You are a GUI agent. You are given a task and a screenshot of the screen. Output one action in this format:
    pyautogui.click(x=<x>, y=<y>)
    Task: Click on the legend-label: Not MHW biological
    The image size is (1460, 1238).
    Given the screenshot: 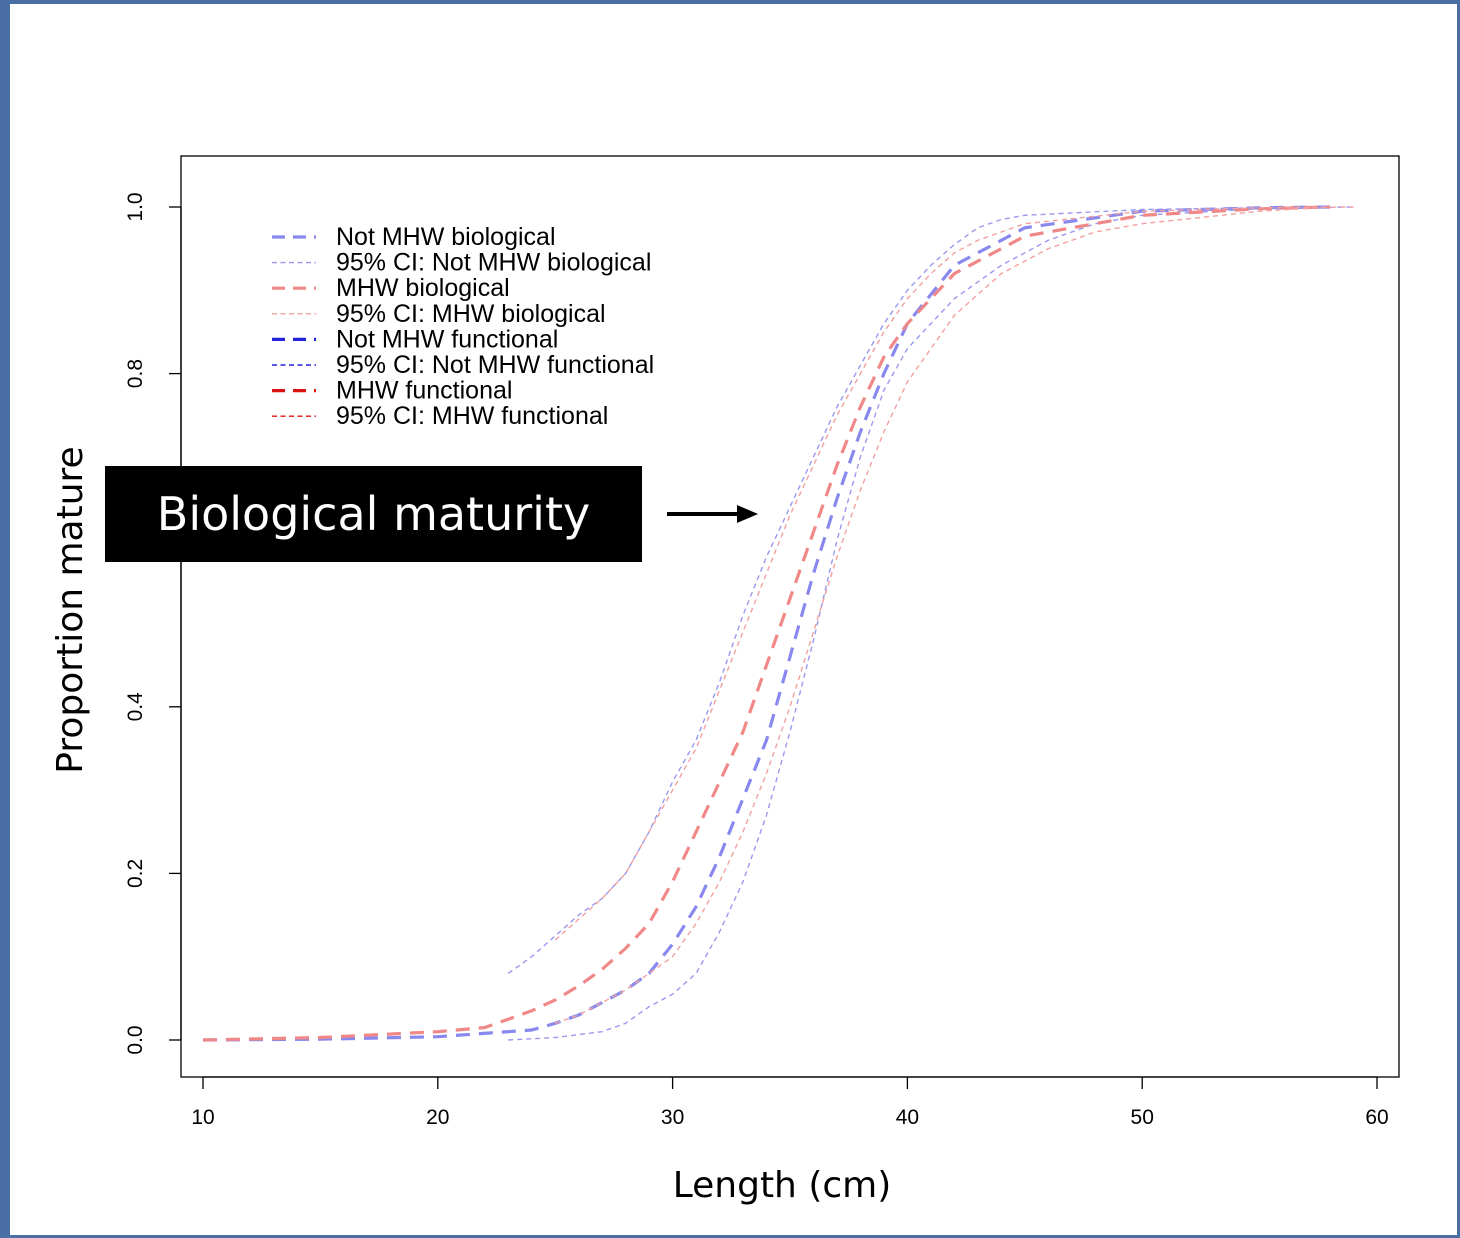 What is the action you would take?
    pyautogui.click(x=446, y=237)
    